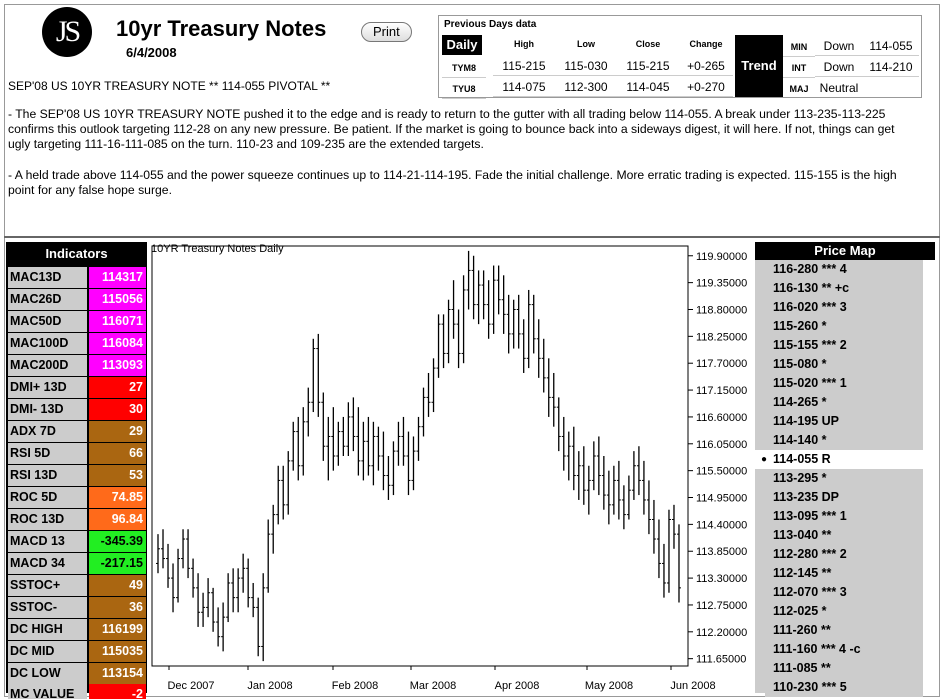  I want to click on col-low-header: Low, so click(586, 44).